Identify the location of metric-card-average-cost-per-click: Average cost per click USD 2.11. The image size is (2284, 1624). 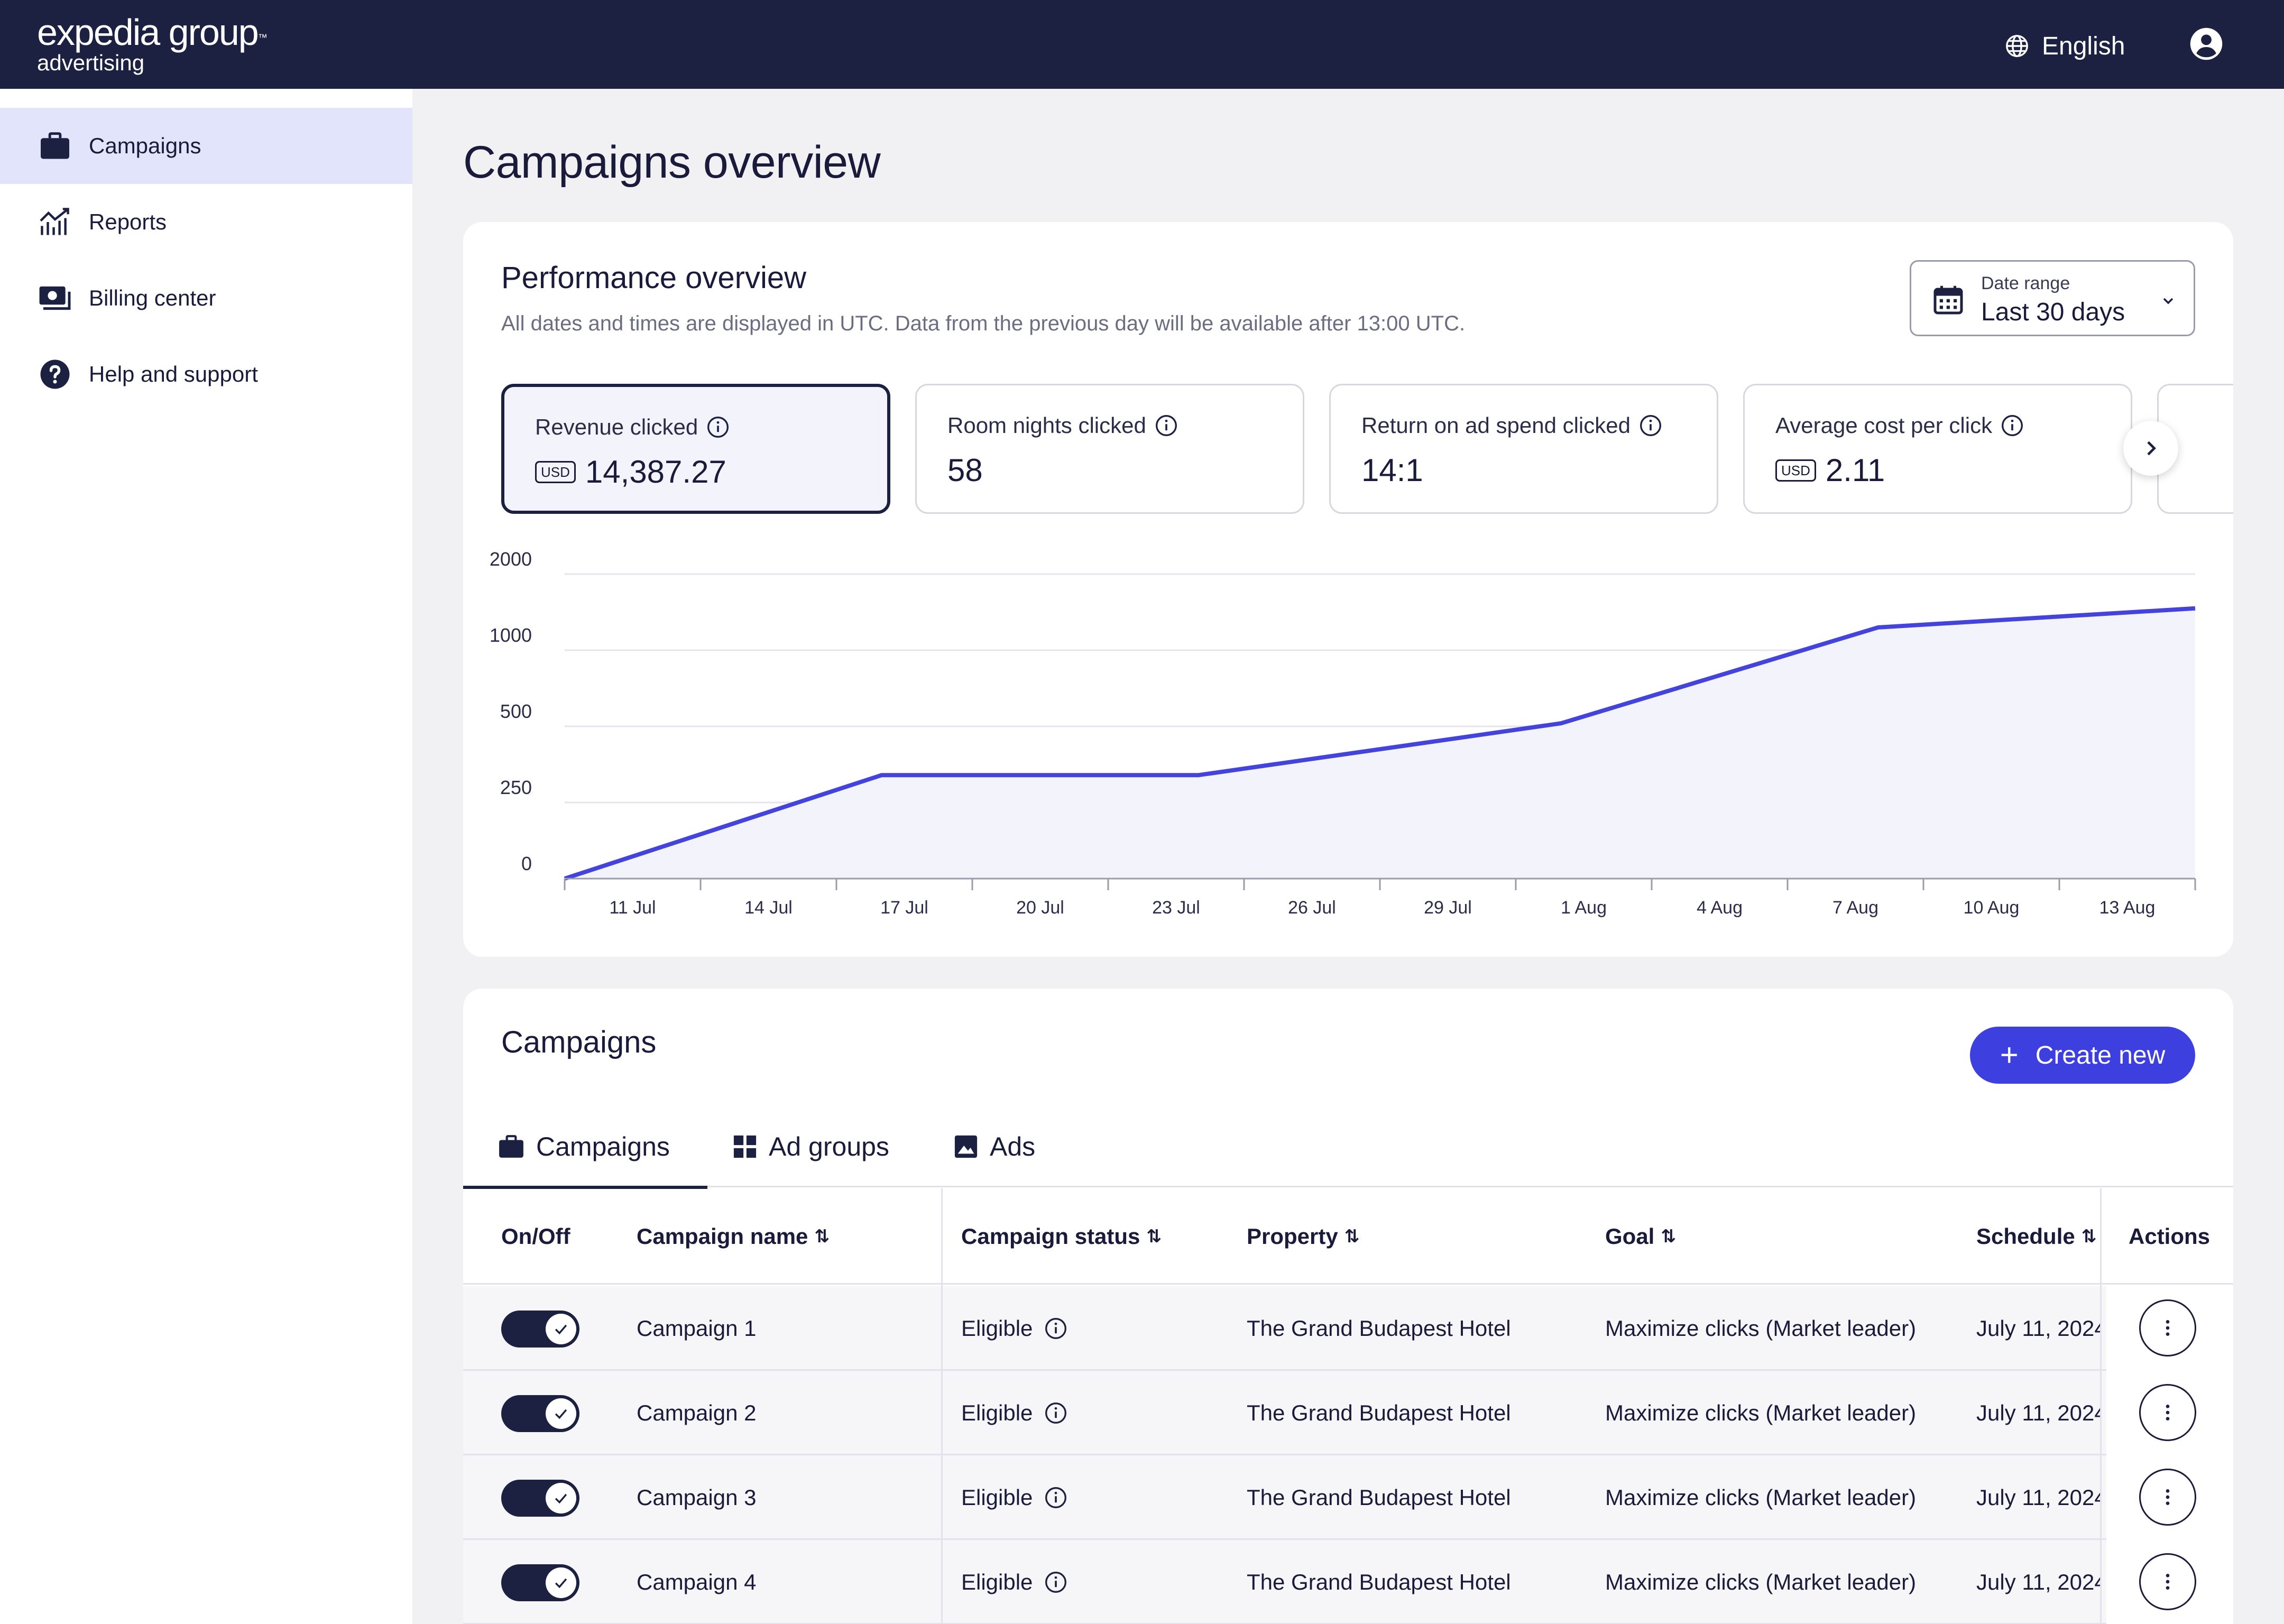
(1937, 449).